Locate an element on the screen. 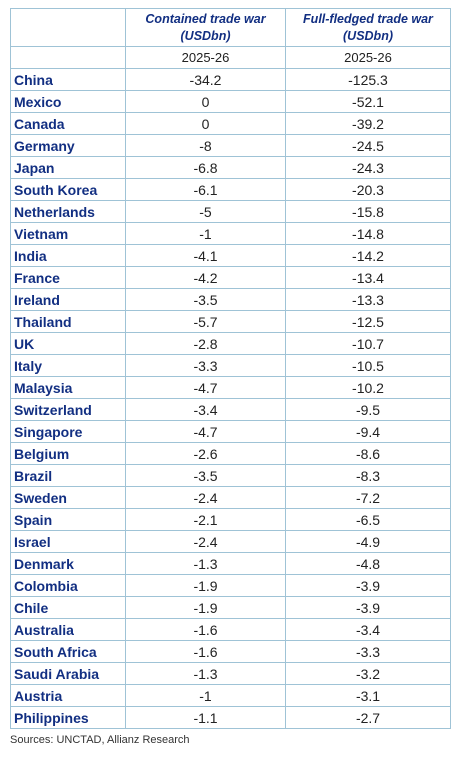 The width and height of the screenshot is (460, 757). full-value-cell: -15.8 is located at coordinates (368, 211).